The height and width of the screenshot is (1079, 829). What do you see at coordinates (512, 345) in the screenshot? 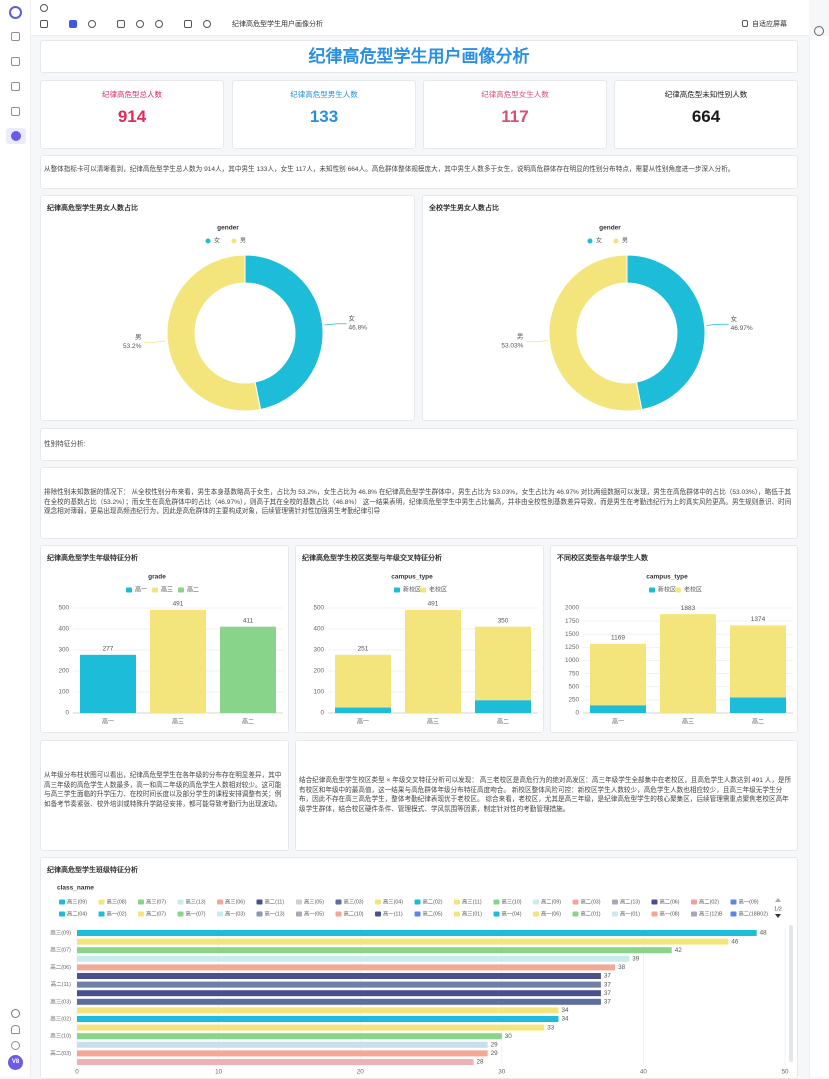
I see `slice-label: 53.03%` at bounding box center [512, 345].